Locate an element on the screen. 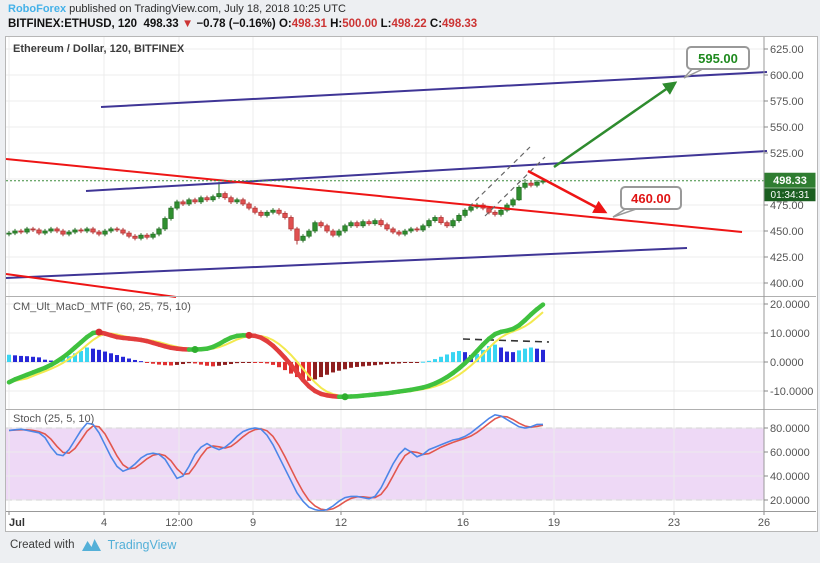  svg-text: 600.00 is located at coordinates (787, 76).